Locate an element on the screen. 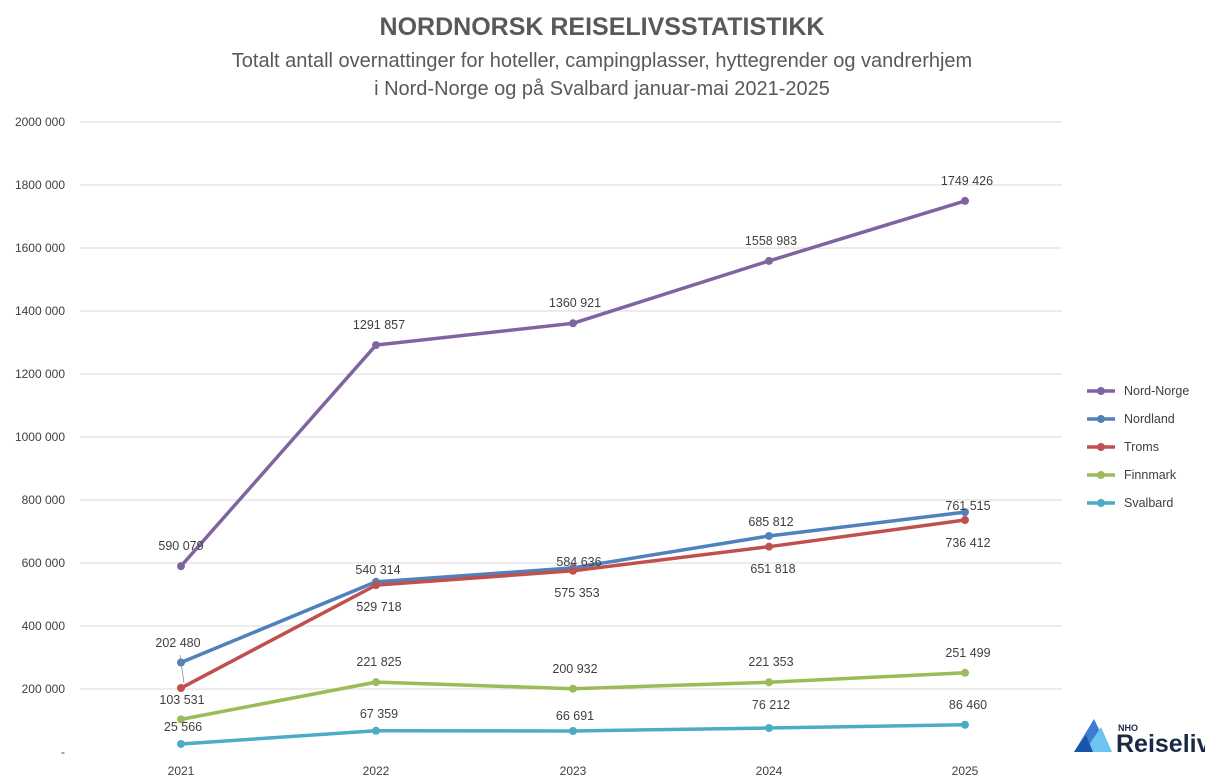 The height and width of the screenshot is (781, 1205). logo-small-text: NHO is located at coordinates (1128, 728).